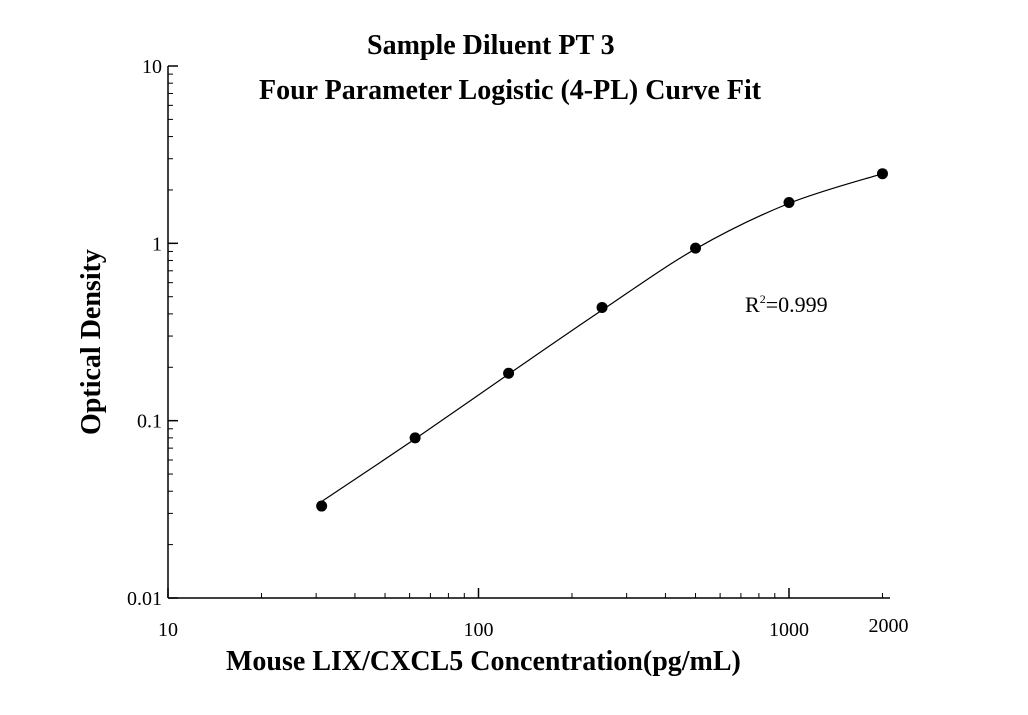  Describe the element at coordinates (491, 45) in the screenshot. I see `chart-title-line-1: Sample Diluent PT 3` at that location.